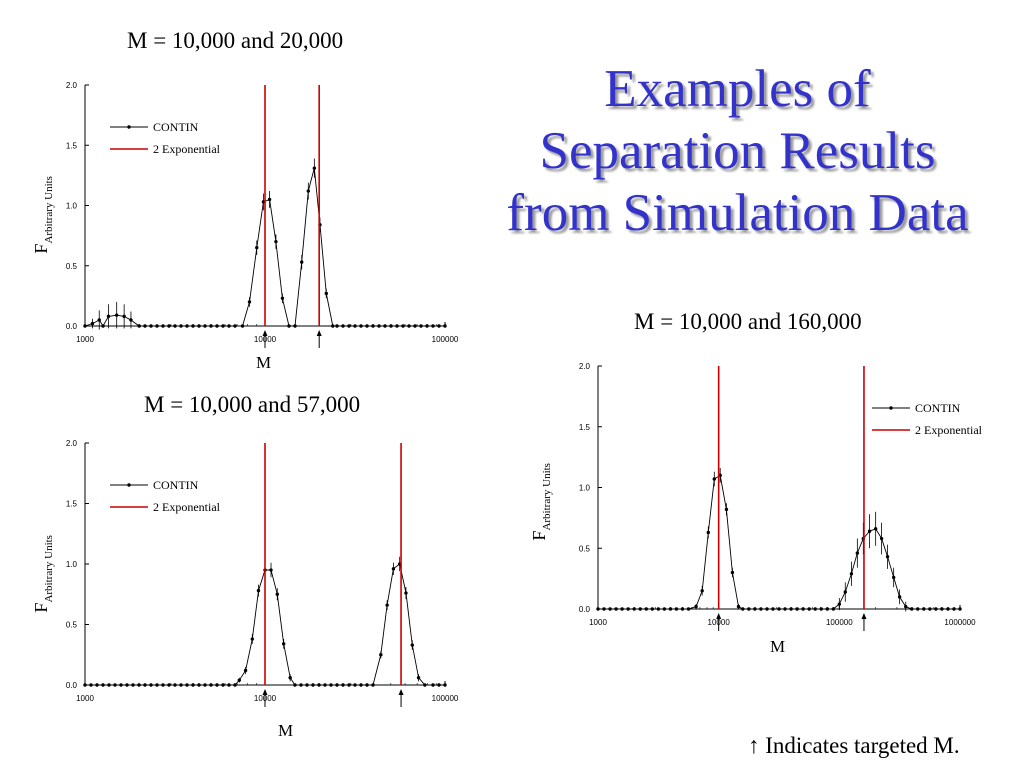 The height and width of the screenshot is (768, 1024). Describe the element at coordinates (72, 326) in the screenshot. I see `chart-1-ytick-label: 0.0` at that location.